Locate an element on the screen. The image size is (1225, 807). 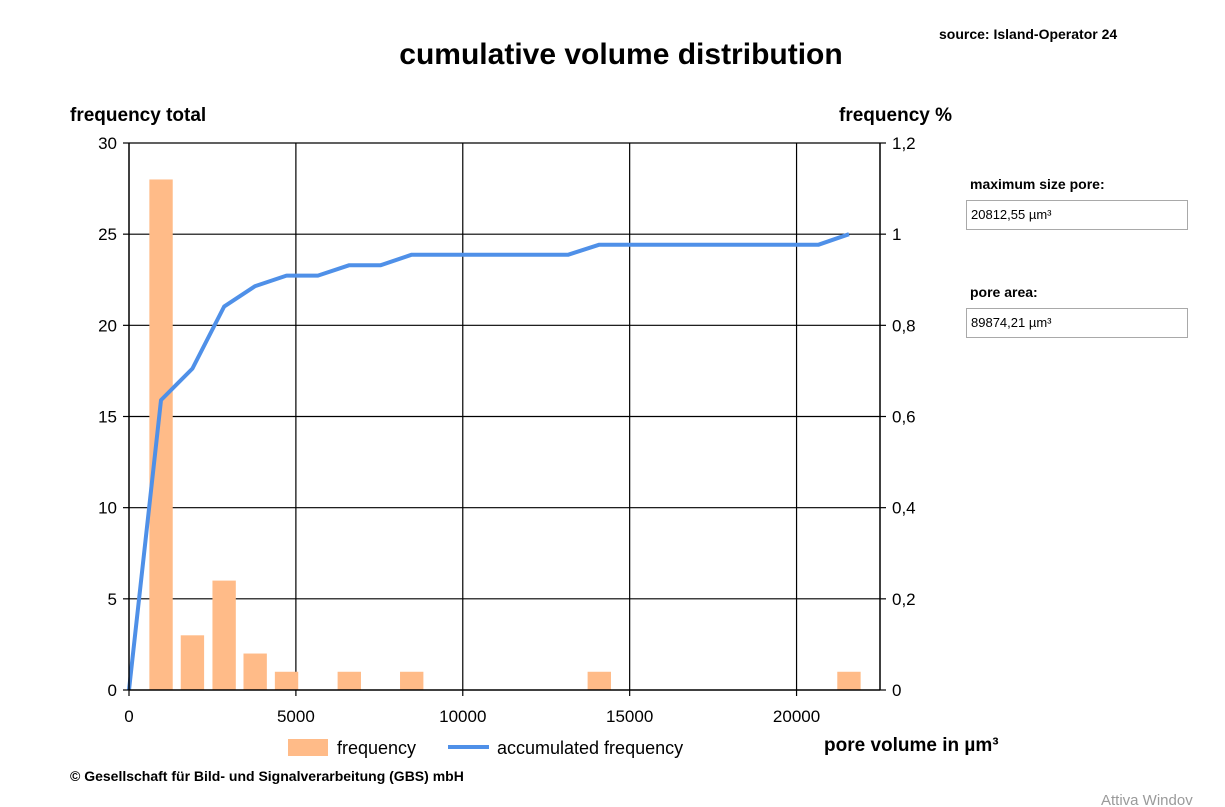
y-right-tick-labels: 0 0,2 0,4 0,6 0,8 1 1,2 is located at coordinates (904, 417).